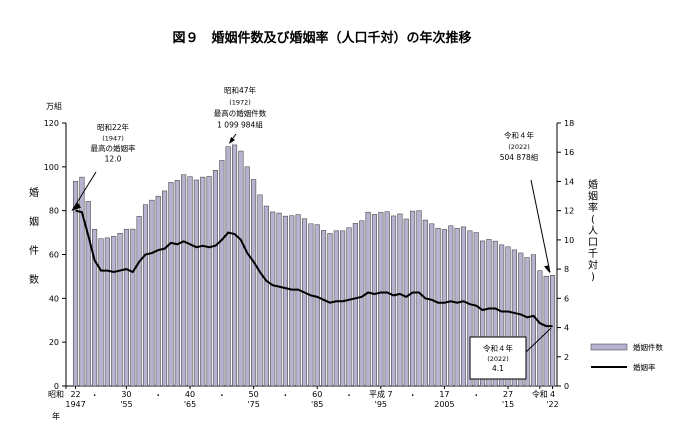 Image resolution: width=695 pixels, height=447 pixels. Describe the element at coordinates (113, 127) in the screenshot. I see `annotation-1947-line: 昭和22年` at that location.